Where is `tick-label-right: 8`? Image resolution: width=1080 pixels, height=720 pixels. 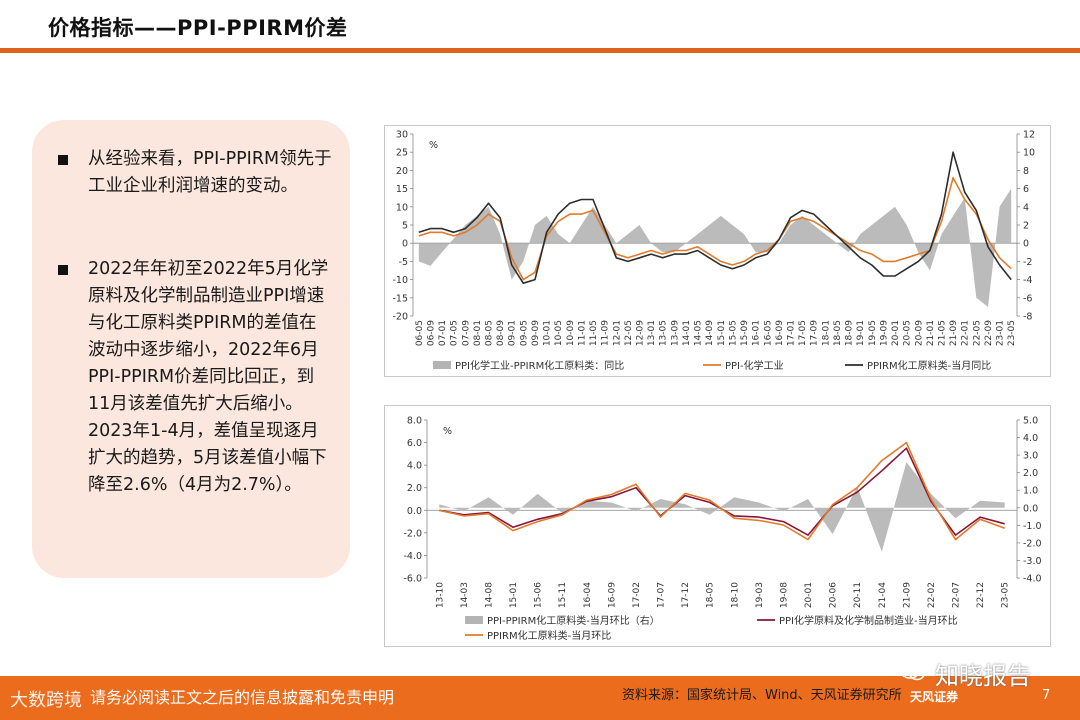 tick-label-right: 8 is located at coordinates (1026, 171).